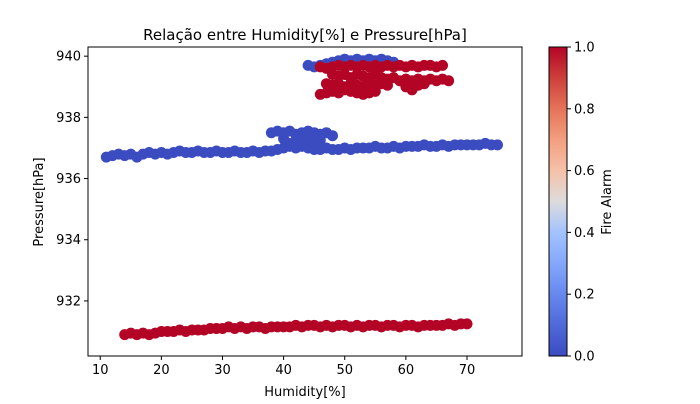 Image resolution: width=700 pixels, height=404 pixels. Describe the element at coordinates (222, 370) in the screenshot. I see `x-tick-label: 30` at that location.